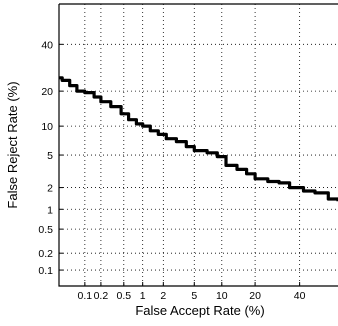 The height and width of the screenshot is (326, 338). What do you see at coordinates (45, 271) in the screenshot?
I see `y-tick-label: 0.1` at bounding box center [45, 271].